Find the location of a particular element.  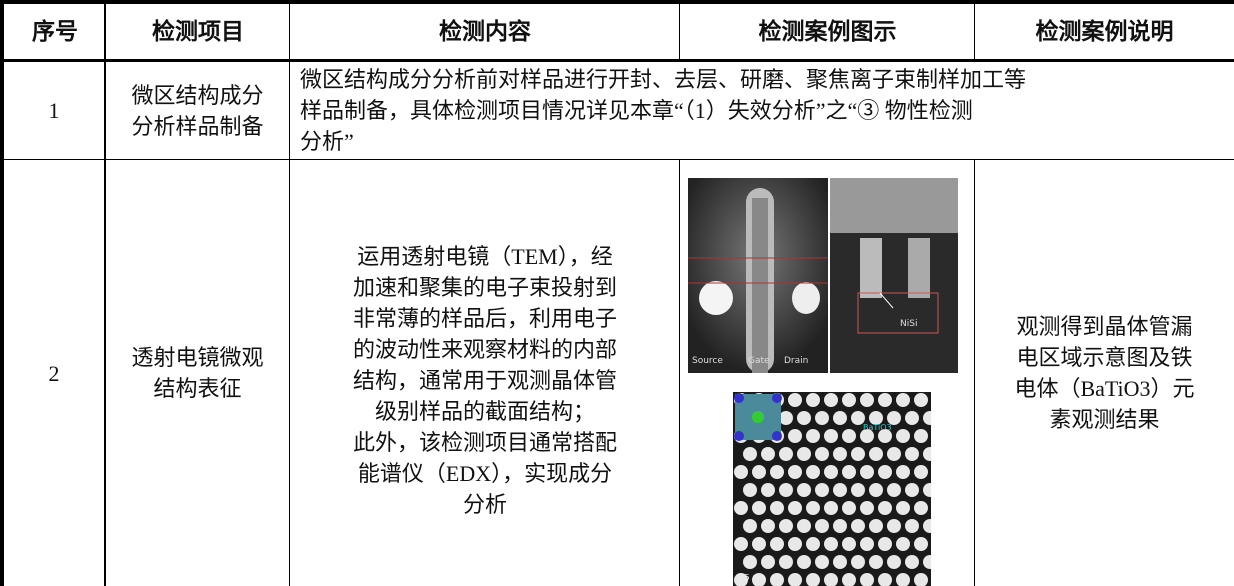

header-text: 序号 is located at coordinates (55, 31).